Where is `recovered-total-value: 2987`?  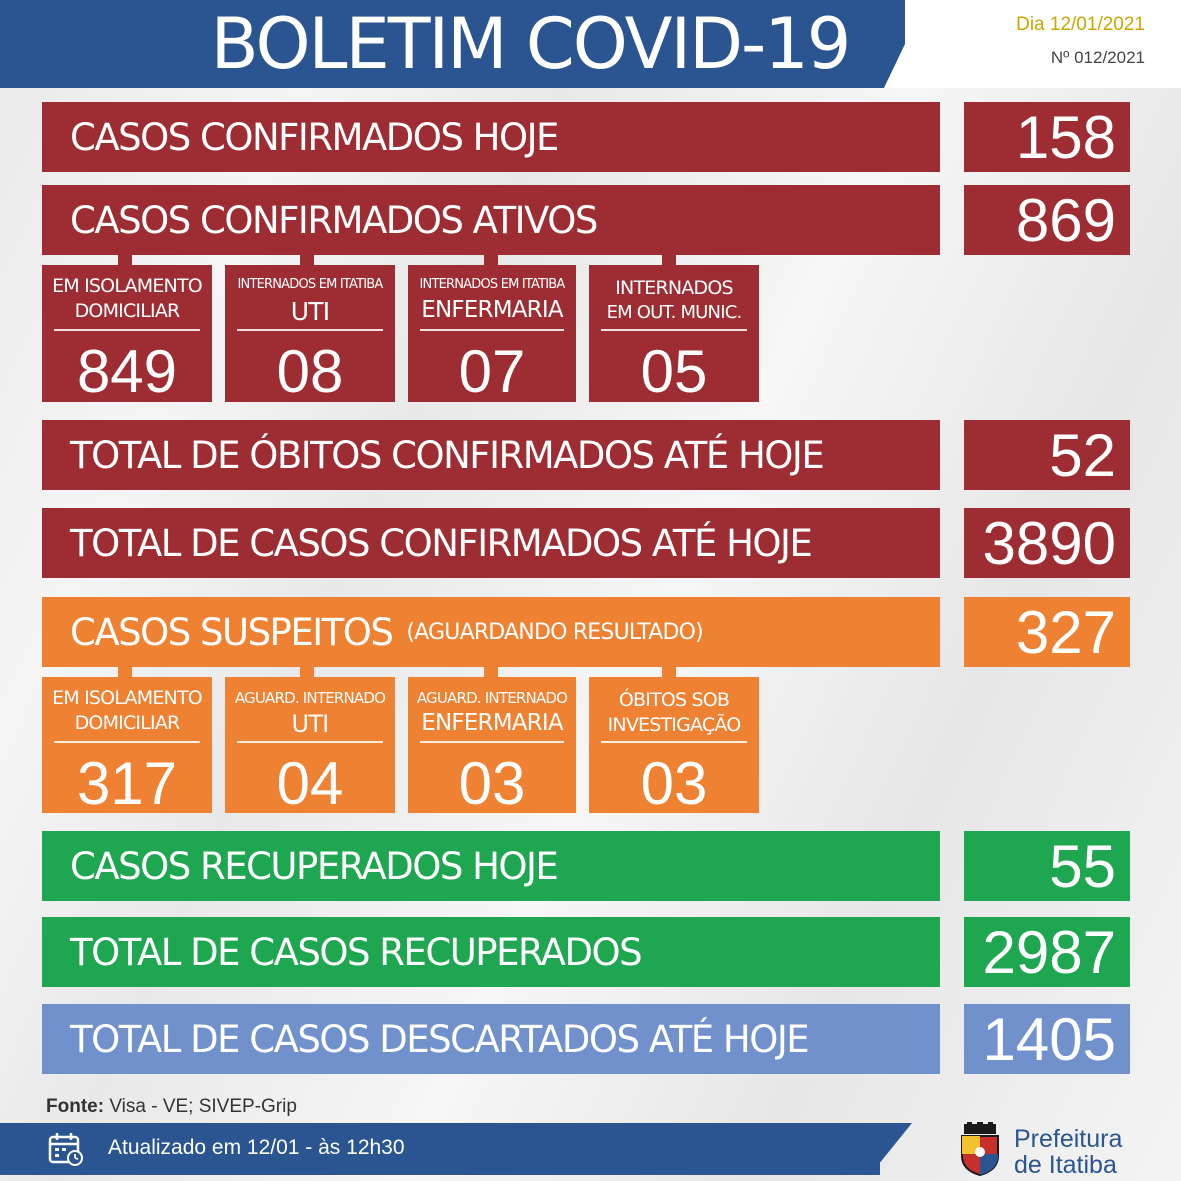
recovered-total-value: 2987 is located at coordinates (1047, 952).